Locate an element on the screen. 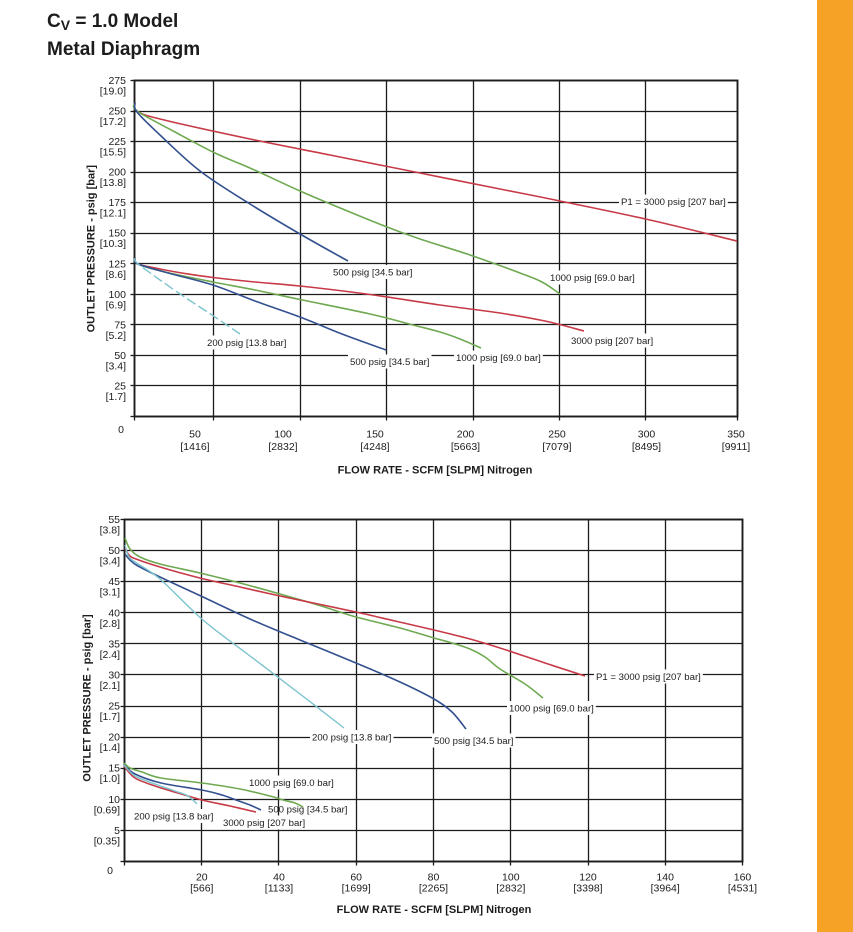 The image size is (853, 932). svg-text: 45 is located at coordinates (114, 582).